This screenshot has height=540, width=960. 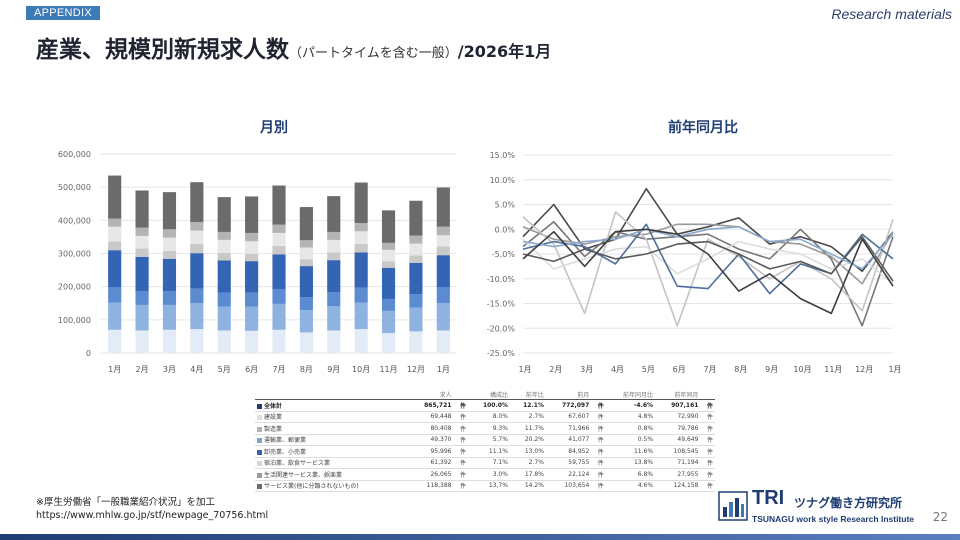 What do you see at coordinates (431, 428) in the screenshot?
I see `table-cell: 80,408` at bounding box center [431, 428].